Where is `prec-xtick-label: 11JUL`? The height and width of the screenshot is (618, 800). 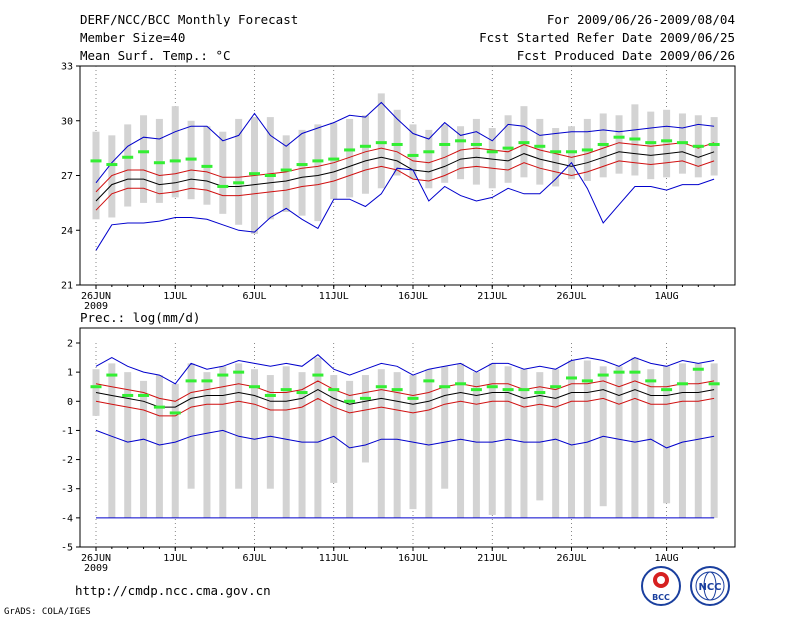
prec-xtick-label: 11JUL is located at coordinates (334, 558).